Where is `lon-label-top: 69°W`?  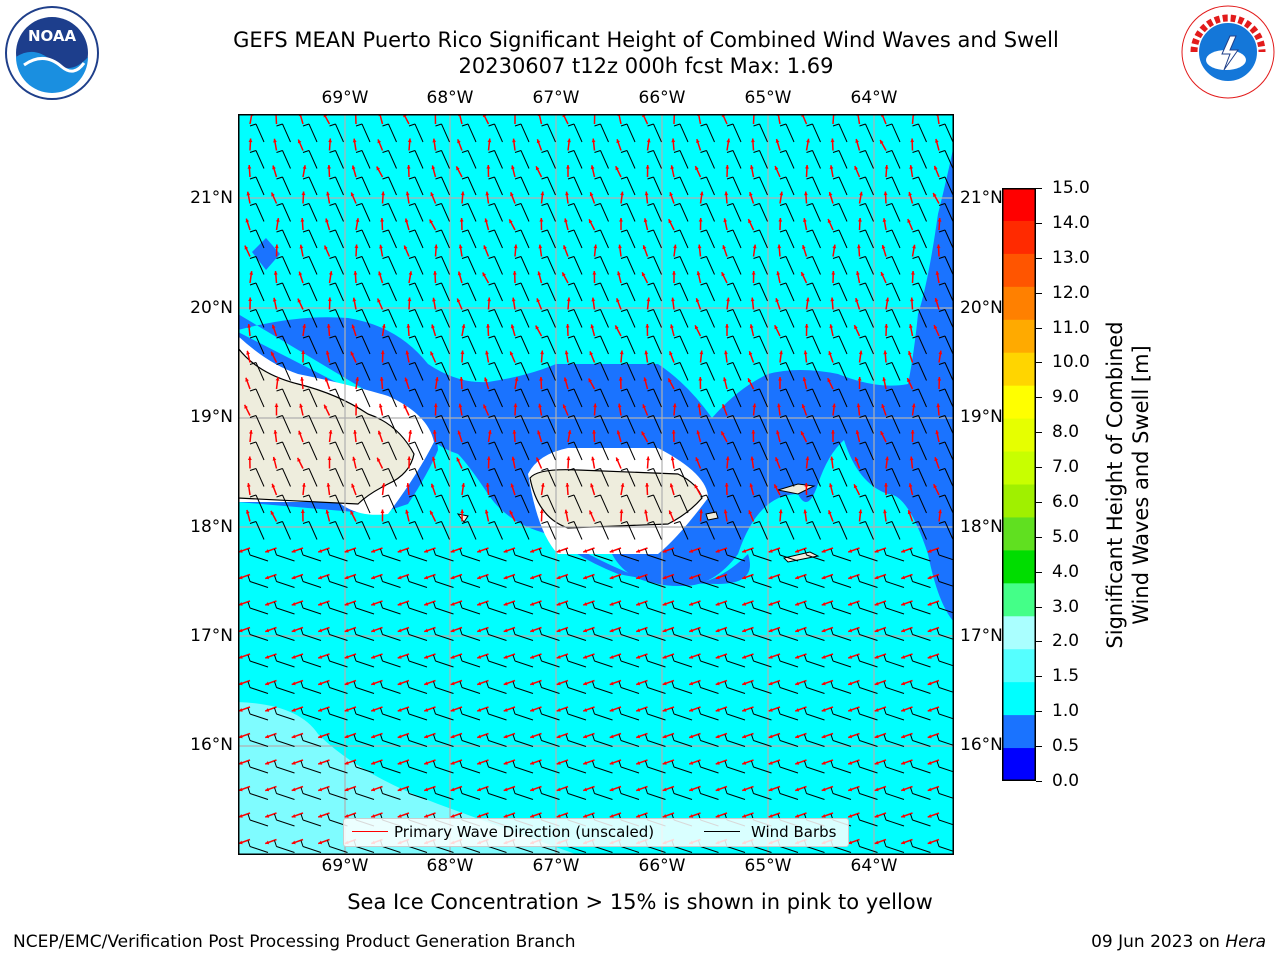 lon-label-top: 69°W is located at coordinates (345, 98).